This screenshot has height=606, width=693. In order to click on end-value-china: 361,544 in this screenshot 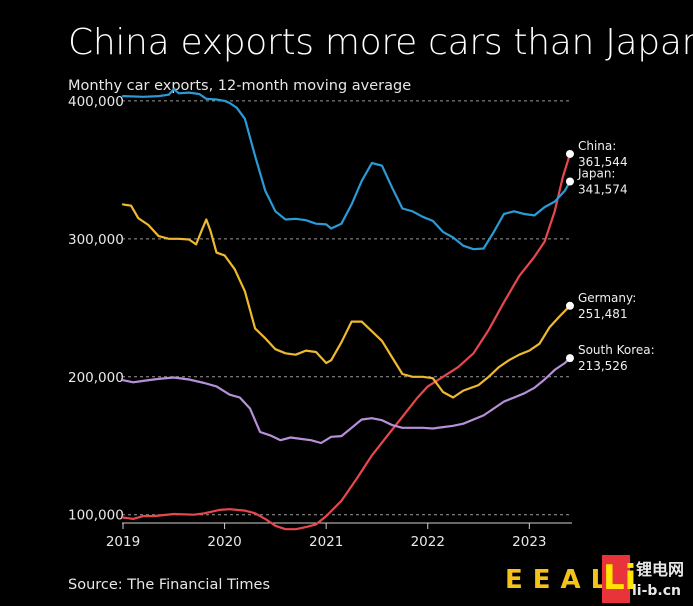, I will do `click(603, 162)`.